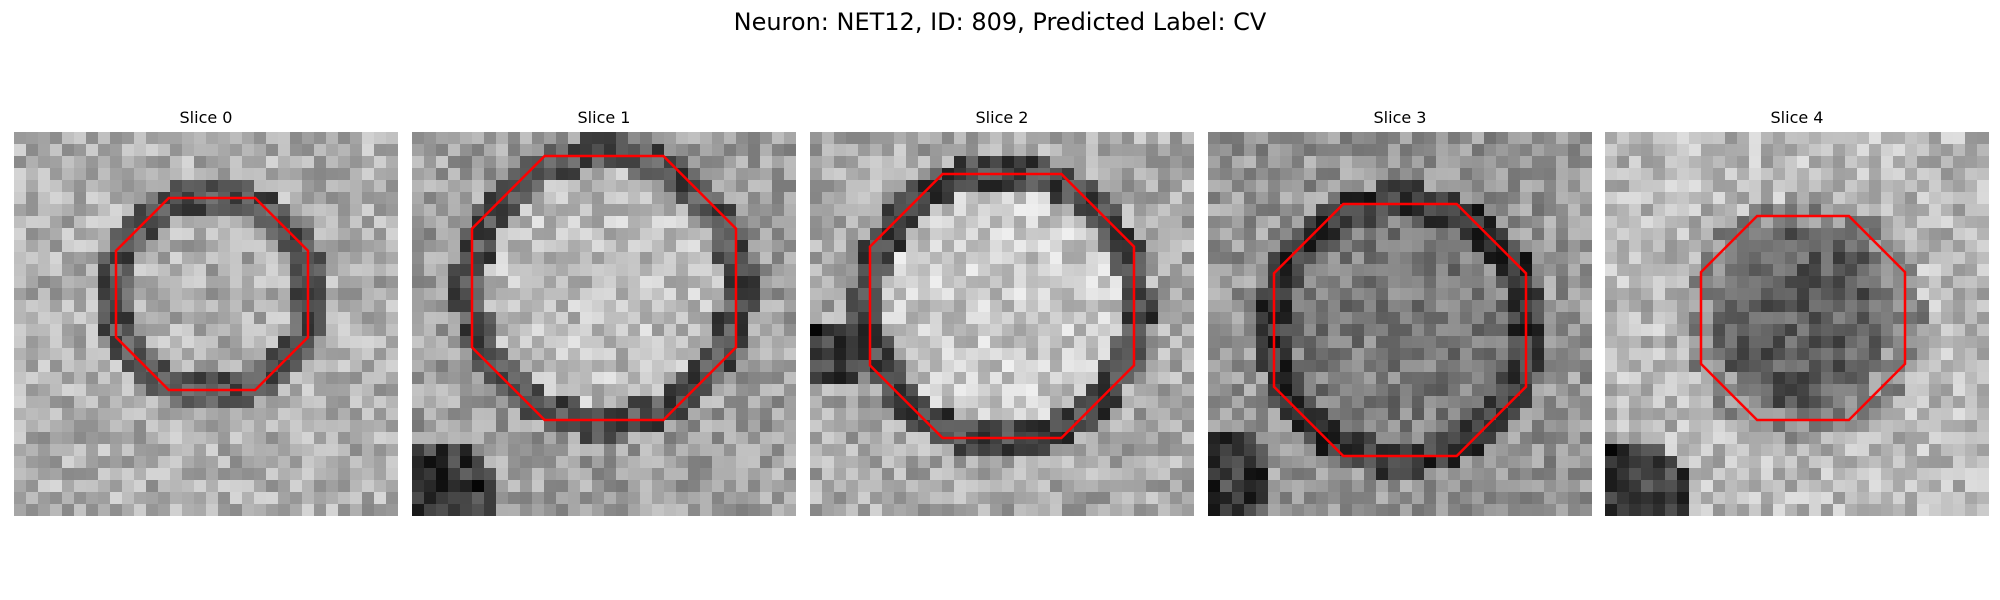 This screenshot has width=2000, height=600. What do you see at coordinates (206, 117) in the screenshot?
I see `slice-title-0: Slice 0` at bounding box center [206, 117].